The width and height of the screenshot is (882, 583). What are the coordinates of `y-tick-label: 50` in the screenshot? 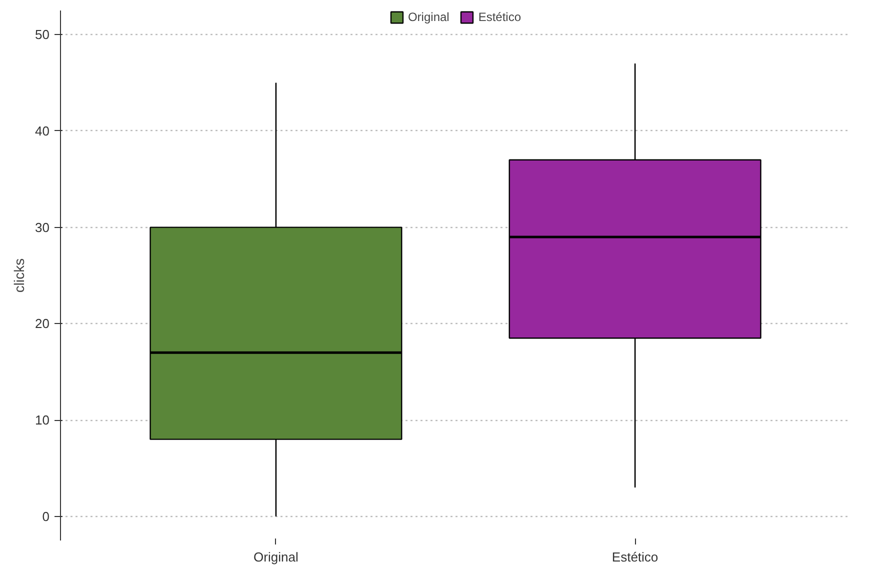 It's located at (42, 34).